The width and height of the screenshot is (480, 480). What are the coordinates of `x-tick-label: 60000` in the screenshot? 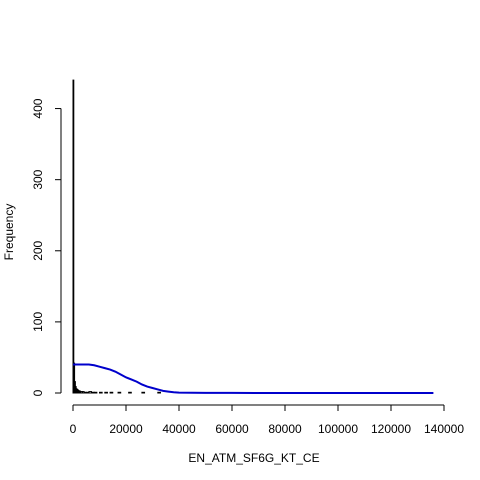 It's located at (232, 429).